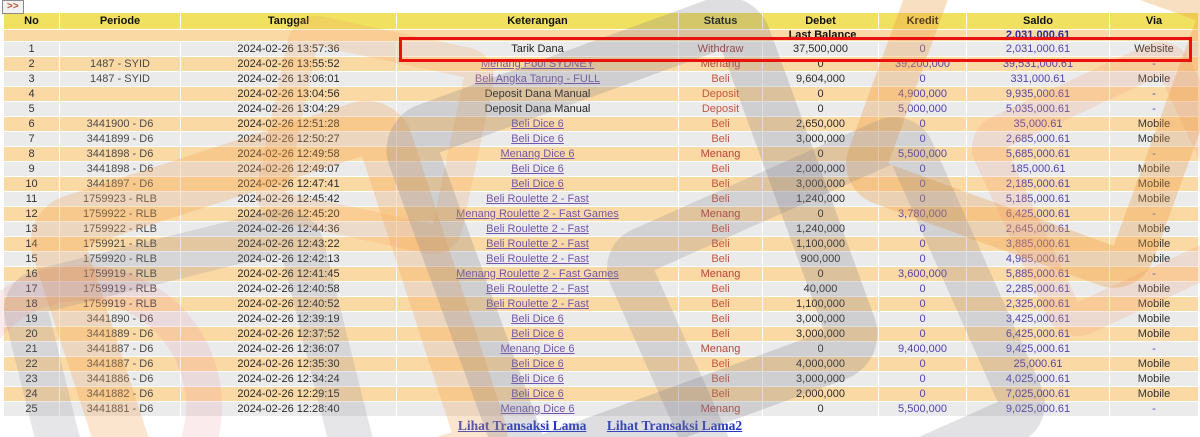 This screenshot has width=1200, height=437. I want to click on cell-saldo: 6,425,000.61, so click(1038, 214).